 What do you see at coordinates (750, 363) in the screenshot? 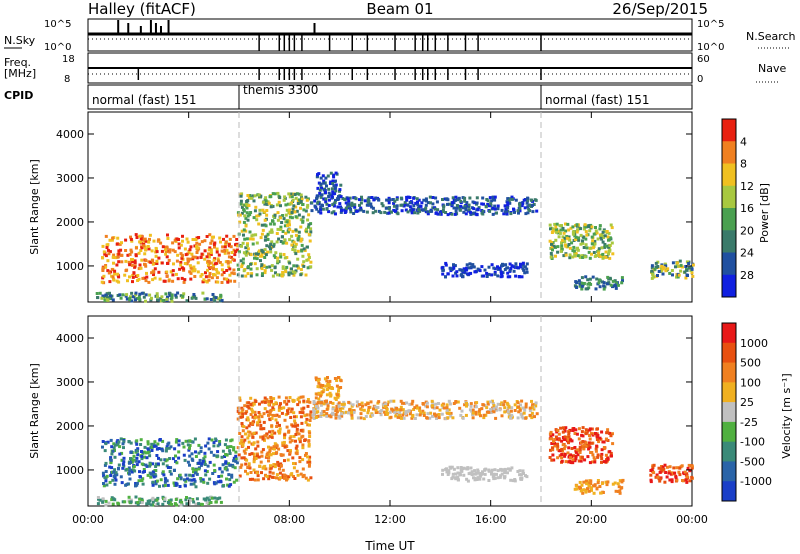
I see `colorbar-tick-label: 500` at bounding box center [750, 363].